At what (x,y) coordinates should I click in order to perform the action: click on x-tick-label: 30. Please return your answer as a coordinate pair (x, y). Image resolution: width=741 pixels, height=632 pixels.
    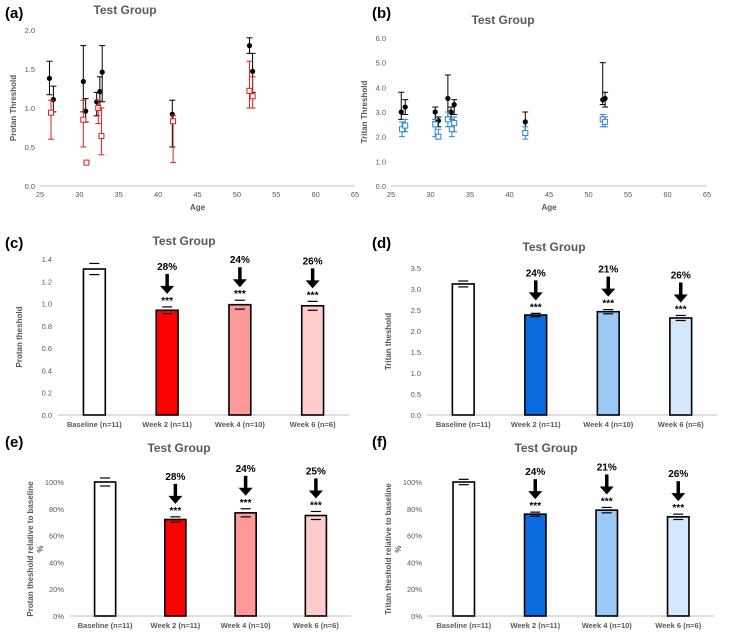
    Looking at the image, I should click on (430, 194).